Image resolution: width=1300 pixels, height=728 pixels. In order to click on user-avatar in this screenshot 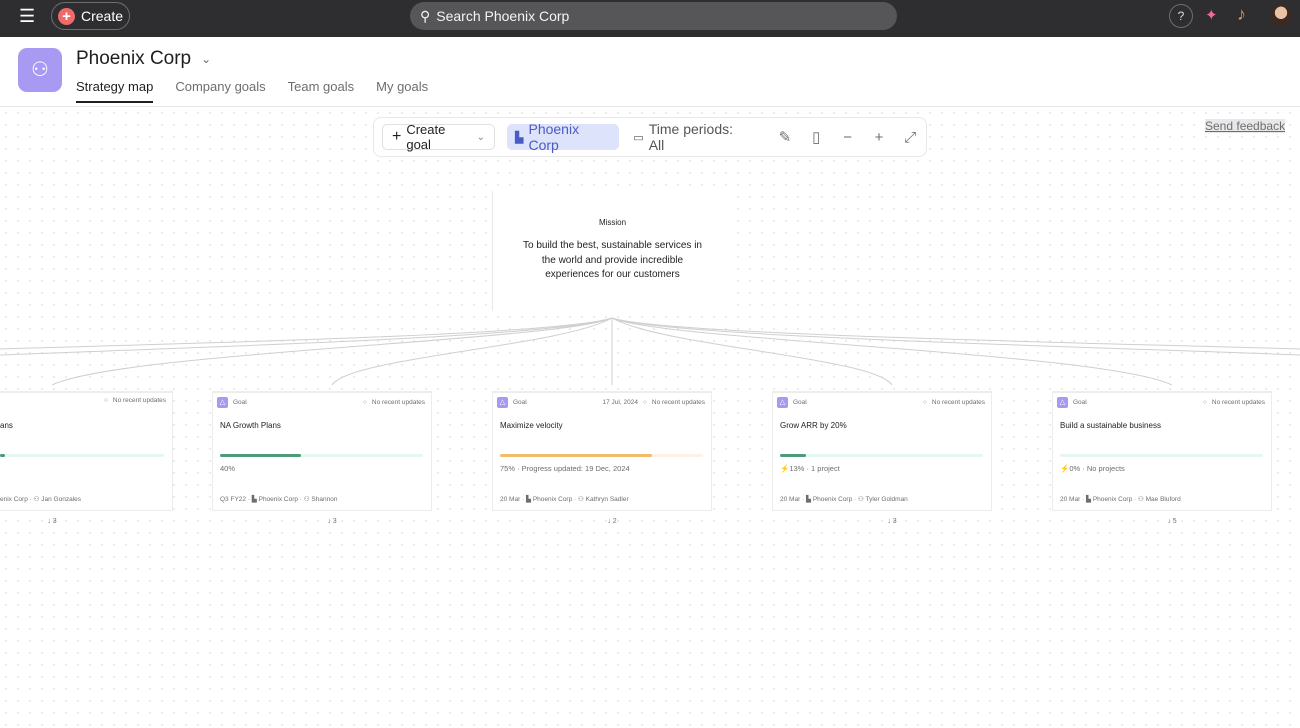, I will do `click(1281, 15)`.